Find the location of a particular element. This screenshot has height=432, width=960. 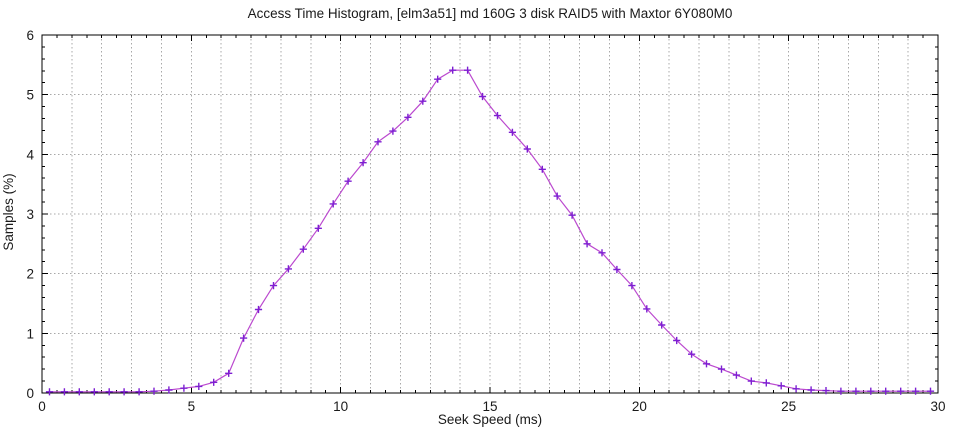

y-tick-label: 4 is located at coordinates (30, 154).